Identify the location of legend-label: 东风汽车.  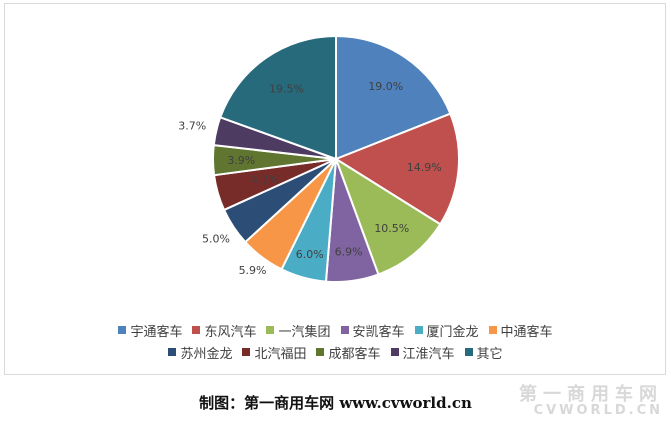
(230, 332).